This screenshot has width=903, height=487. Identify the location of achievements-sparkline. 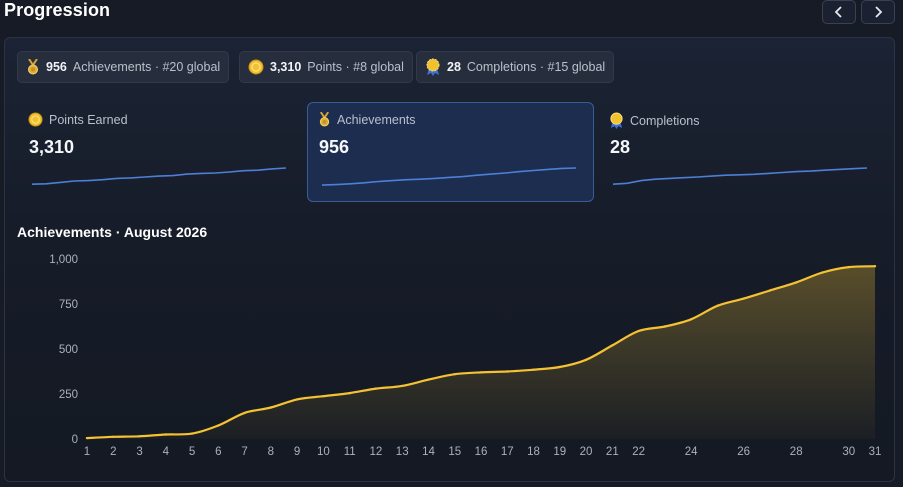
(449, 176).